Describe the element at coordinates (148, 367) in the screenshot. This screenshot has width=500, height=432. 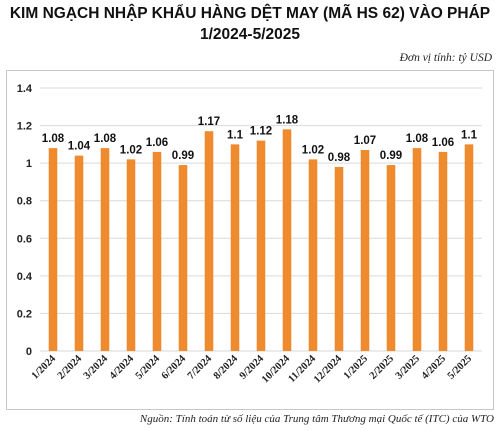
I see `x-tick-label: 5/2024` at that location.